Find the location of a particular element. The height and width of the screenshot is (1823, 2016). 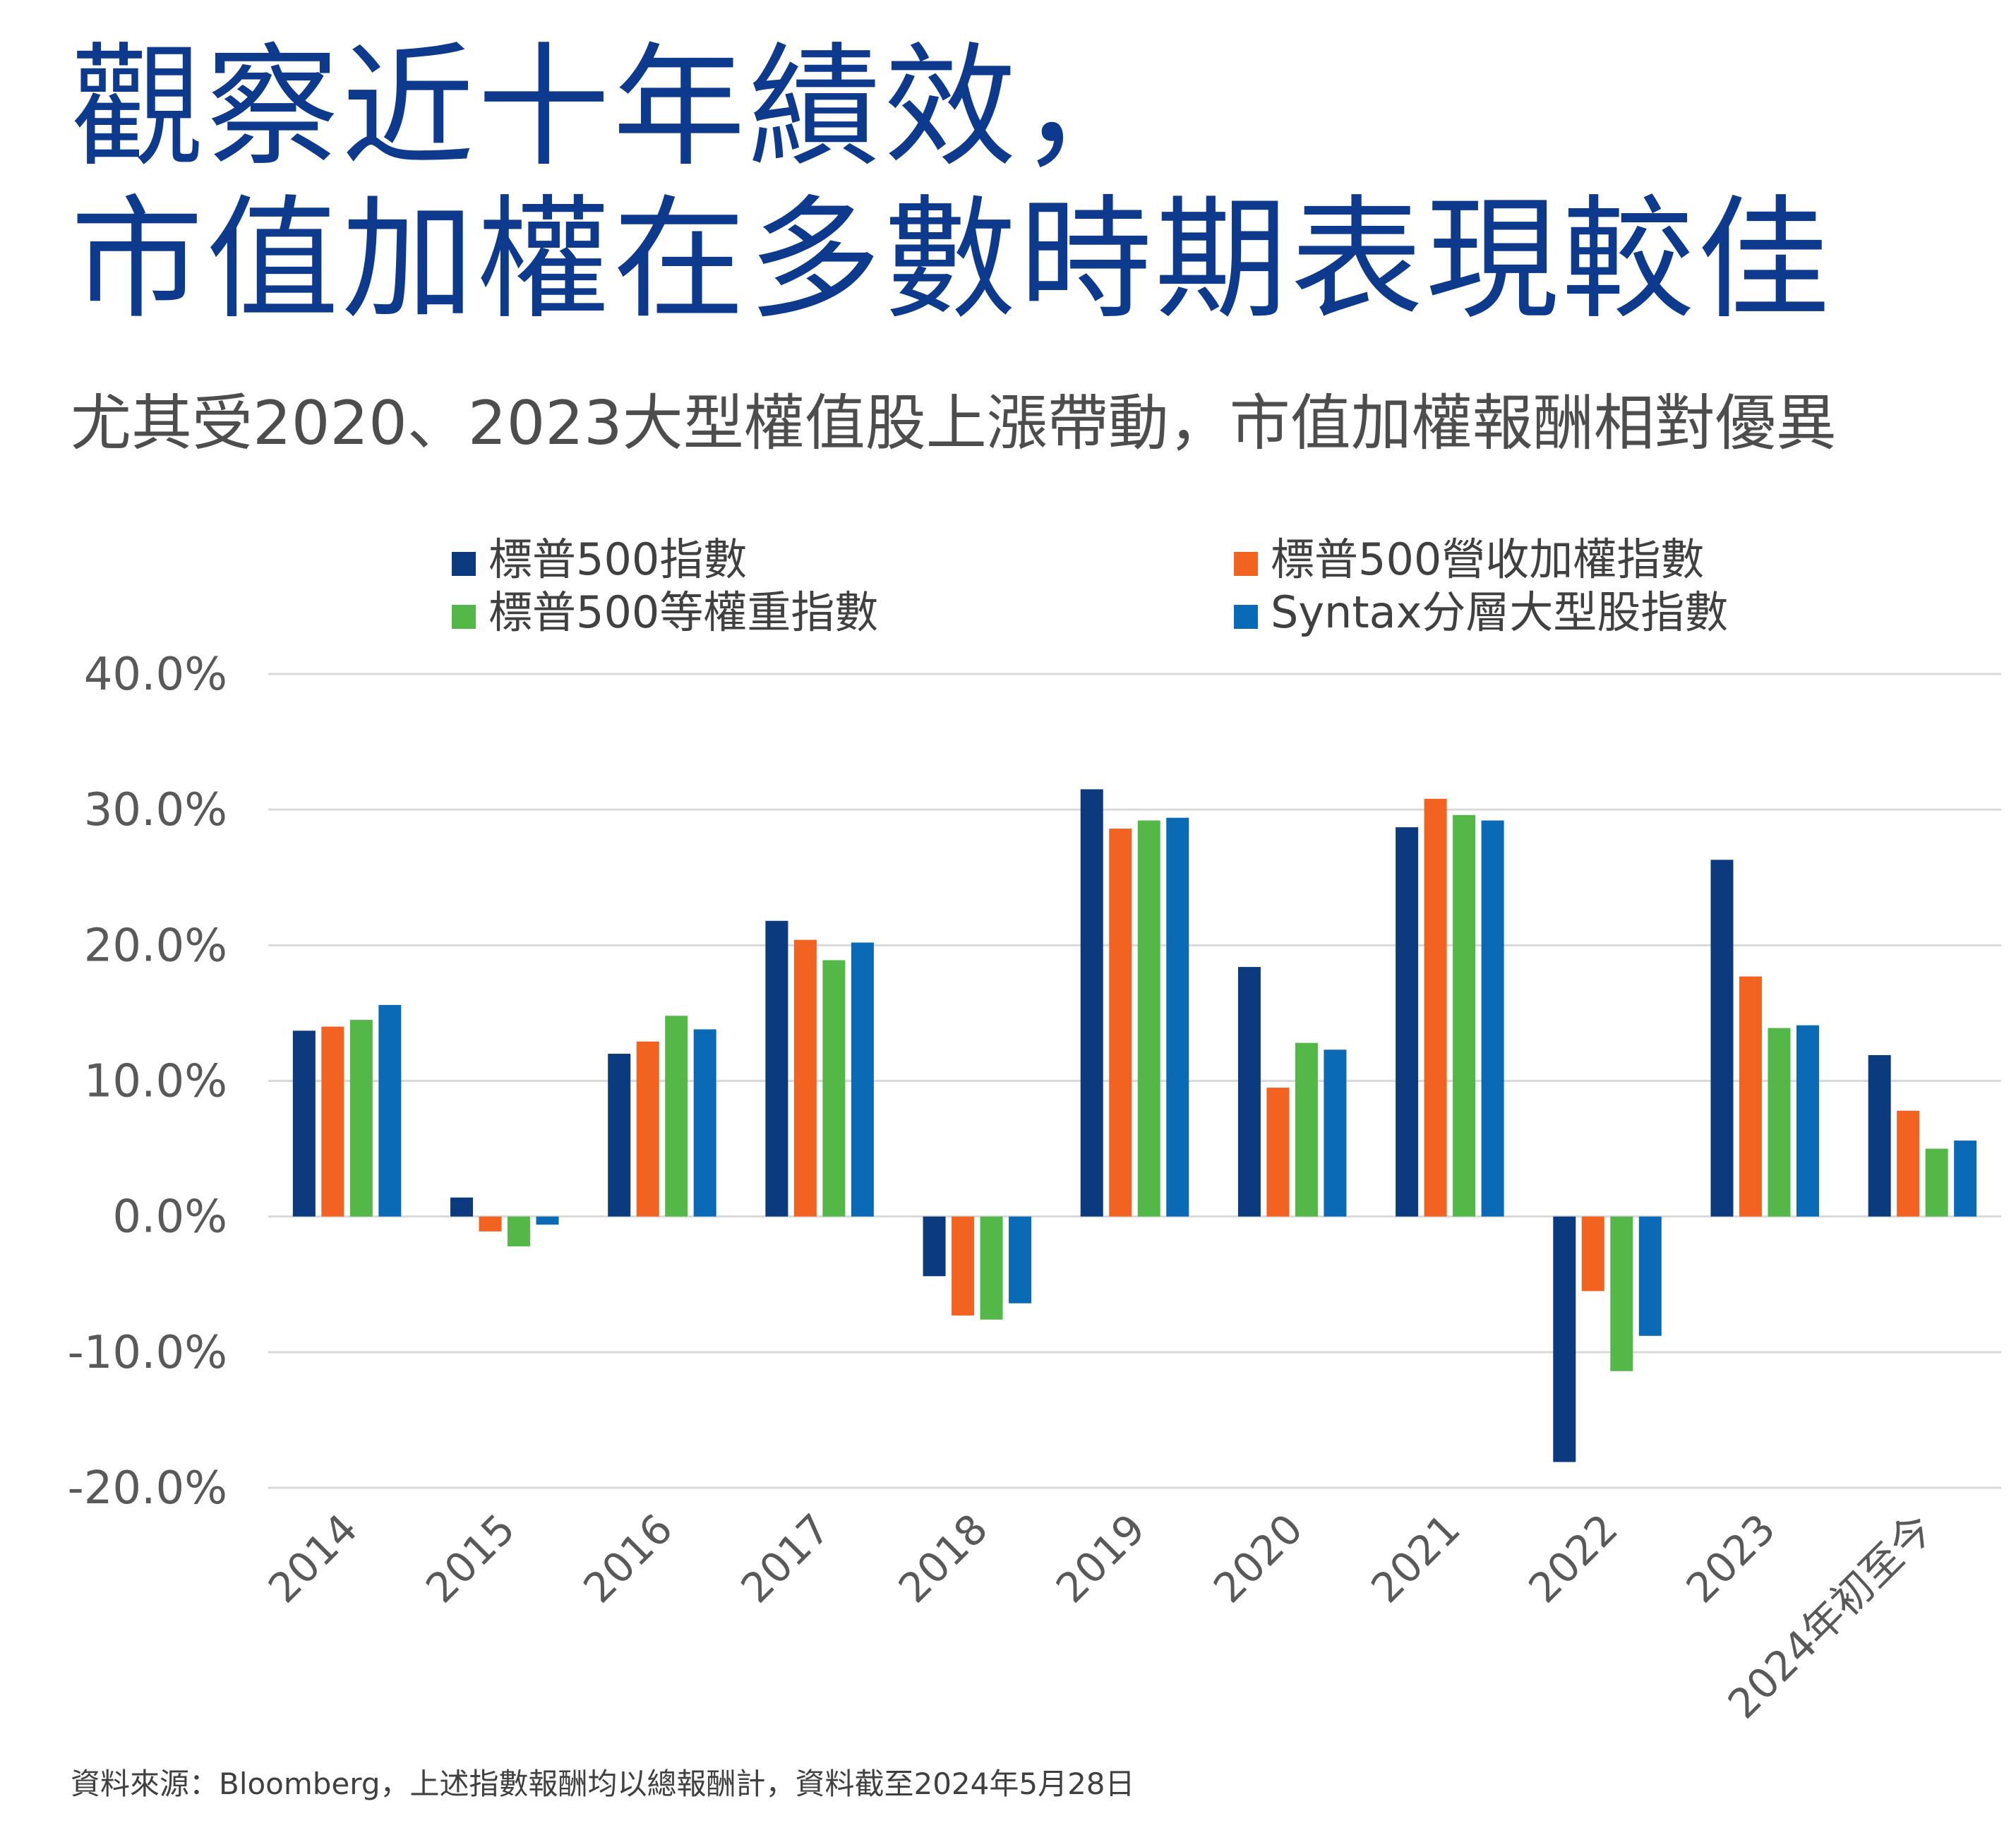

x-tick-label: 2023 is located at coordinates (1731, 1558).